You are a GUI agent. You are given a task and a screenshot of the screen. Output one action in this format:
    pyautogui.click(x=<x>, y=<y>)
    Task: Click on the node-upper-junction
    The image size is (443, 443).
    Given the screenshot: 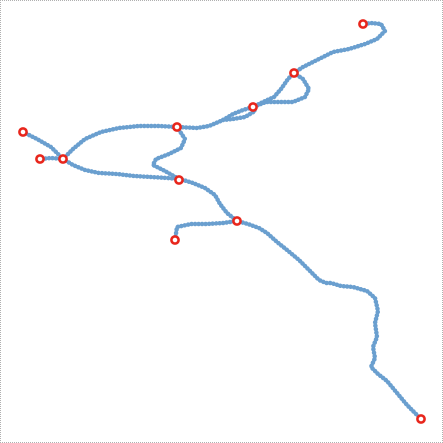 What is the action you would take?
    pyautogui.click(x=294, y=73)
    